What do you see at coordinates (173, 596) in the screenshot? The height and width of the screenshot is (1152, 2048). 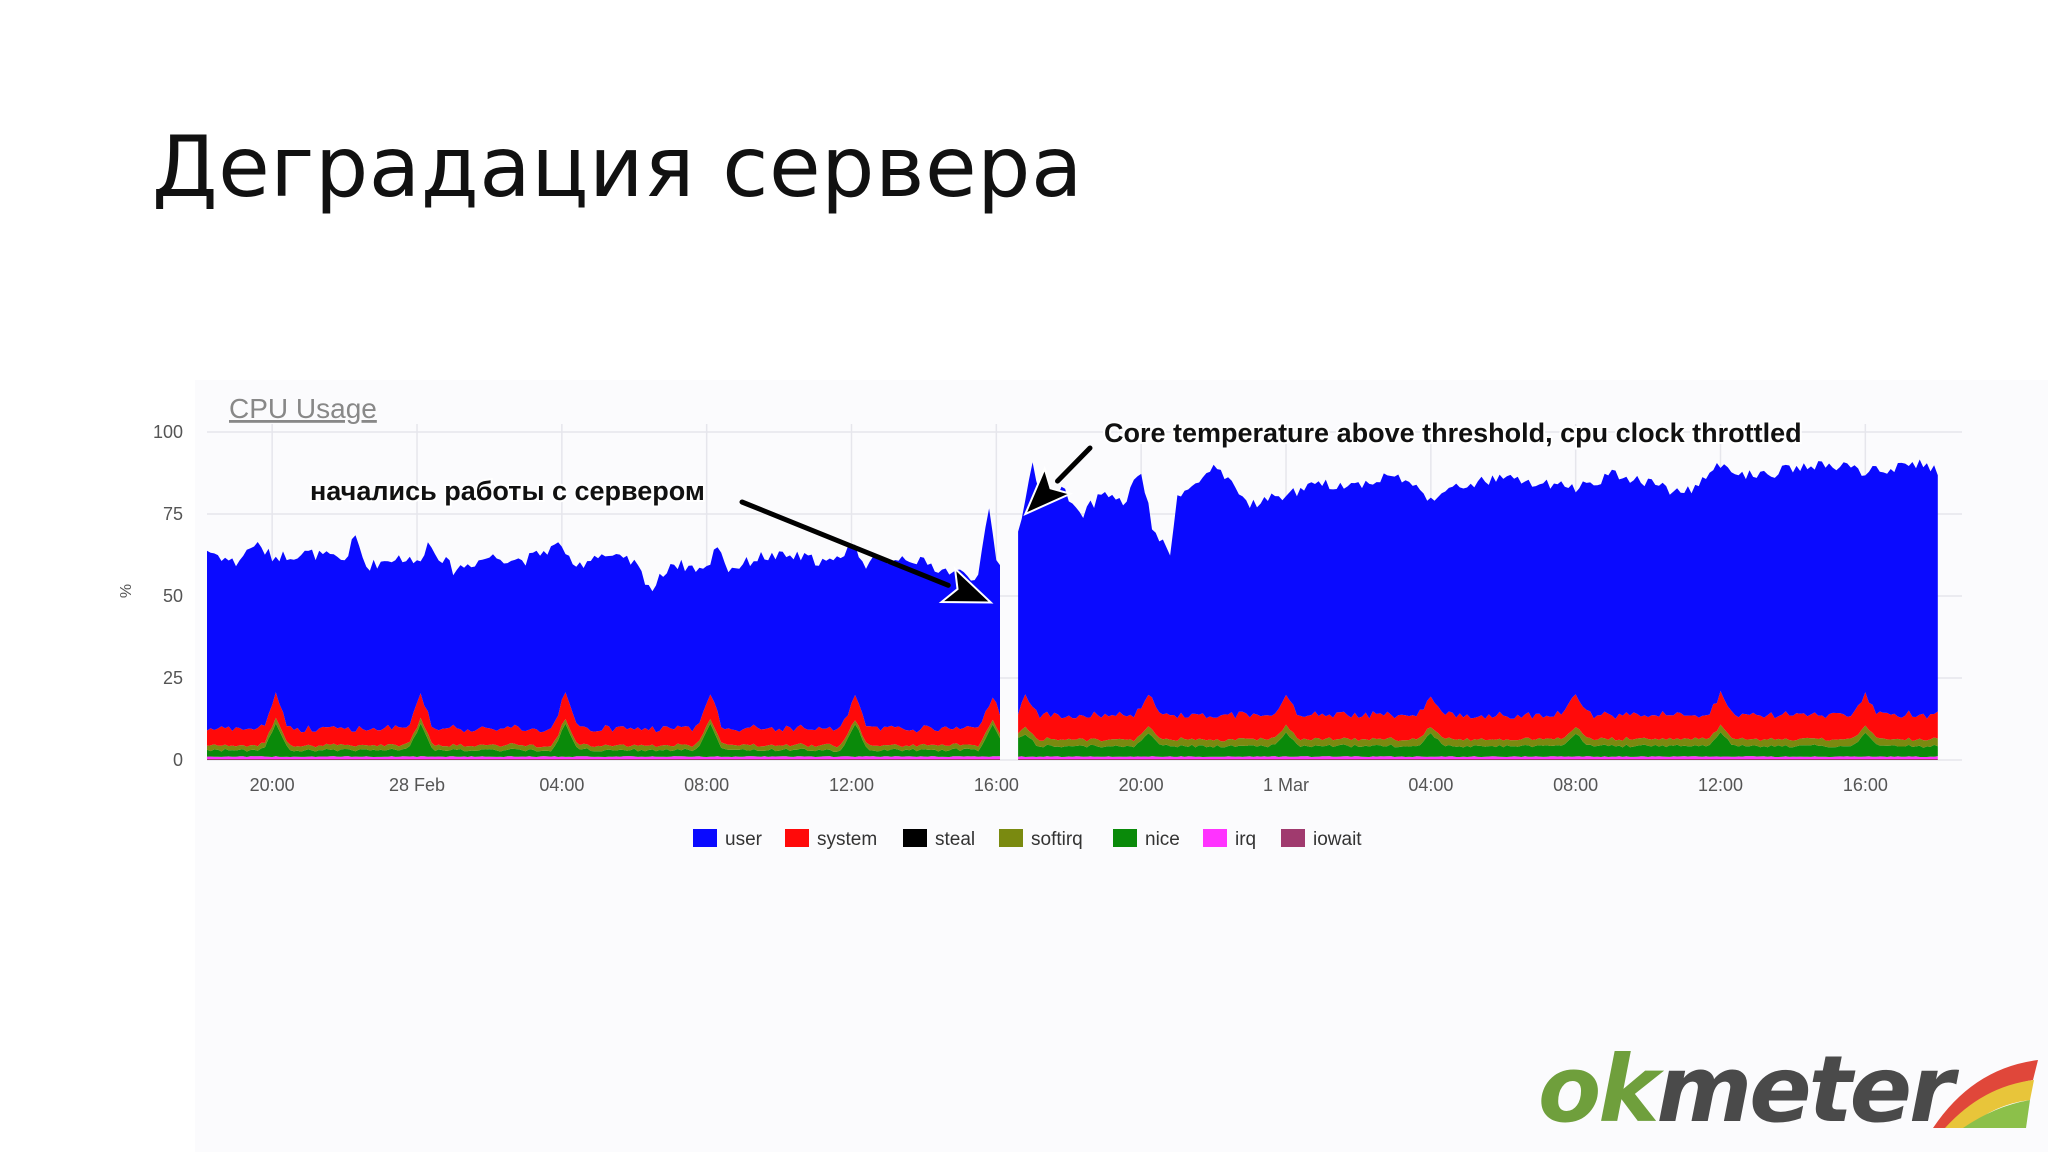 I see `y-tick-label: 50` at bounding box center [173, 596].